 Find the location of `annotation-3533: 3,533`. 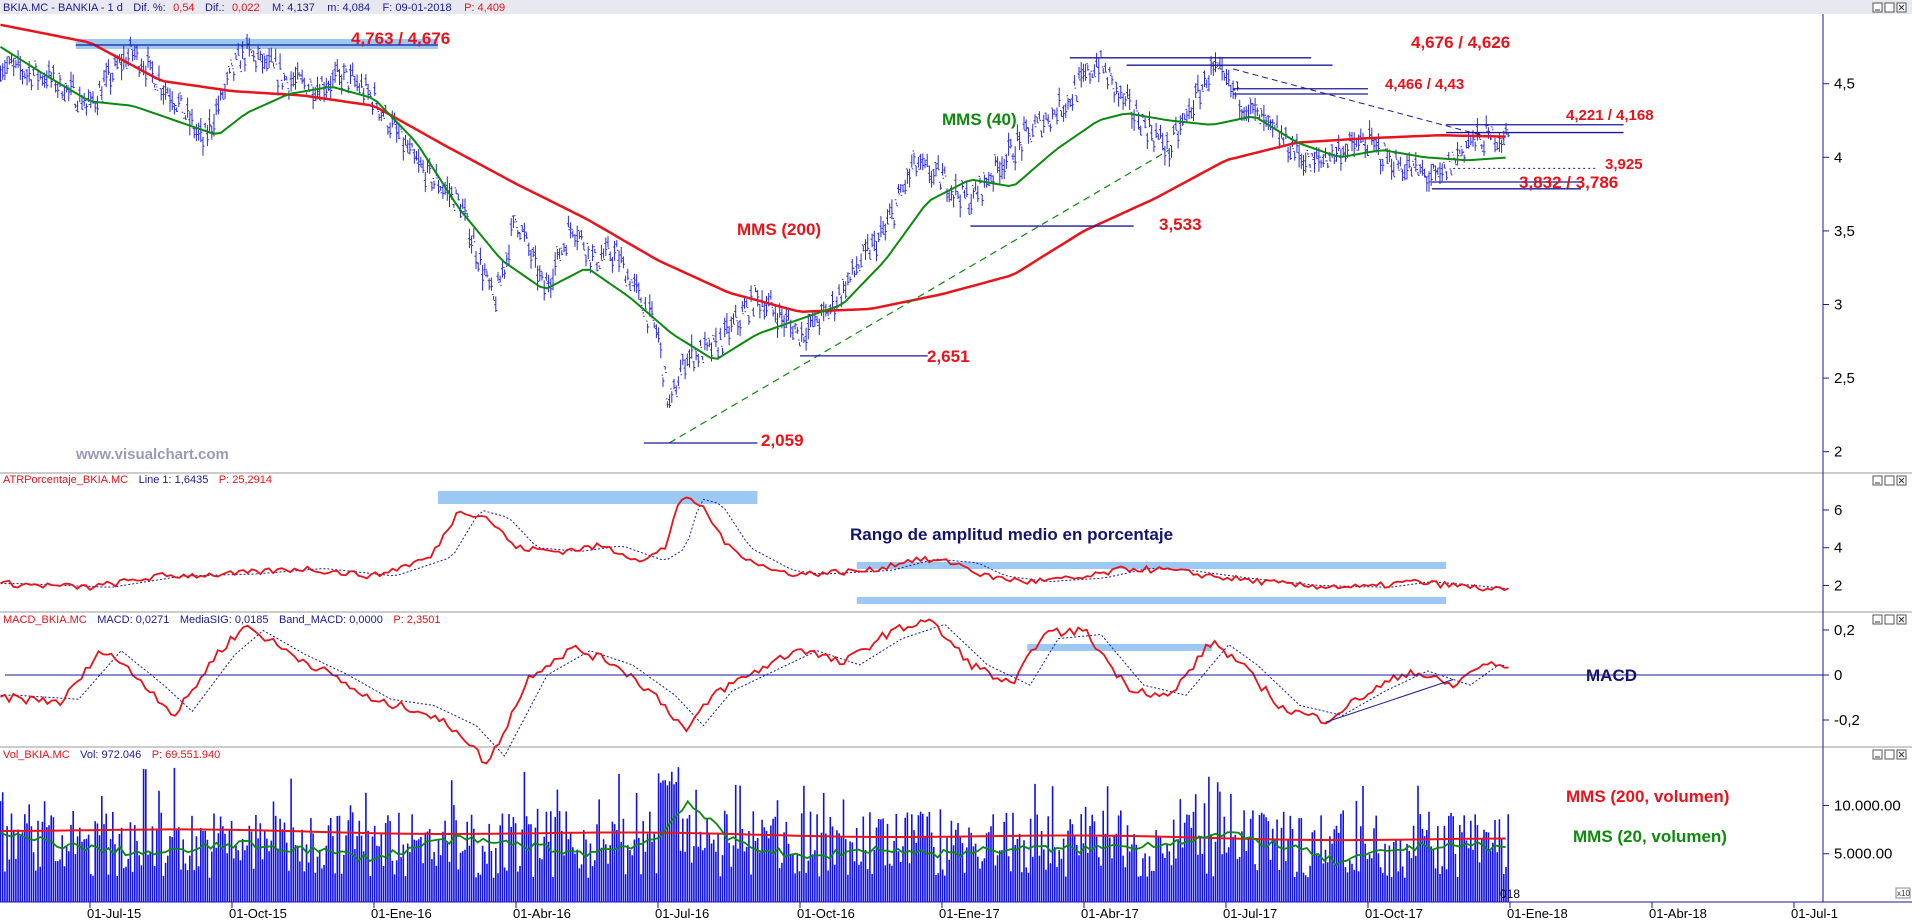

annotation-3533: 3,533 is located at coordinates (1180, 224).